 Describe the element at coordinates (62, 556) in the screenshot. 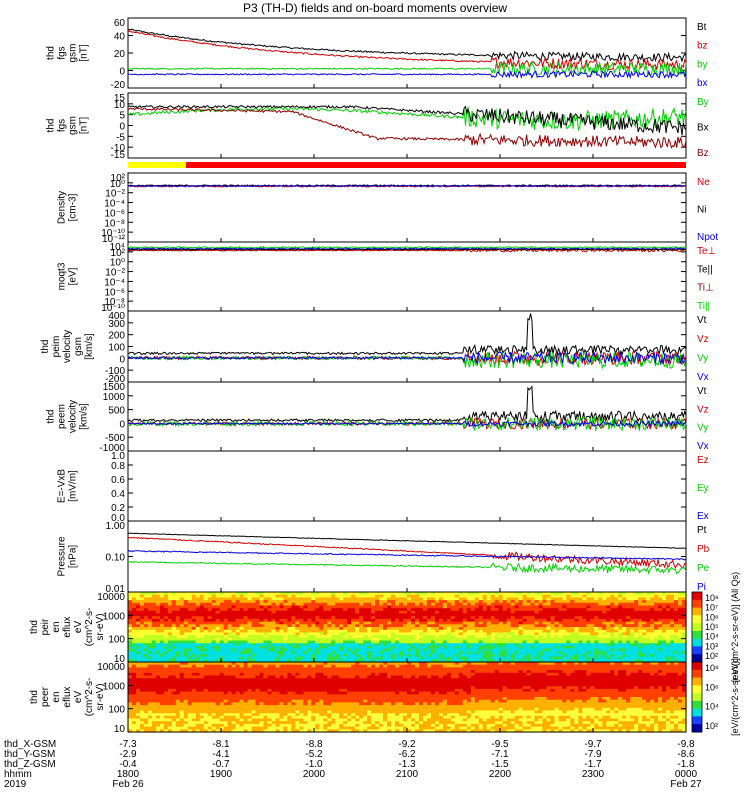

I see `pressure-ylabel: Pressure` at that location.